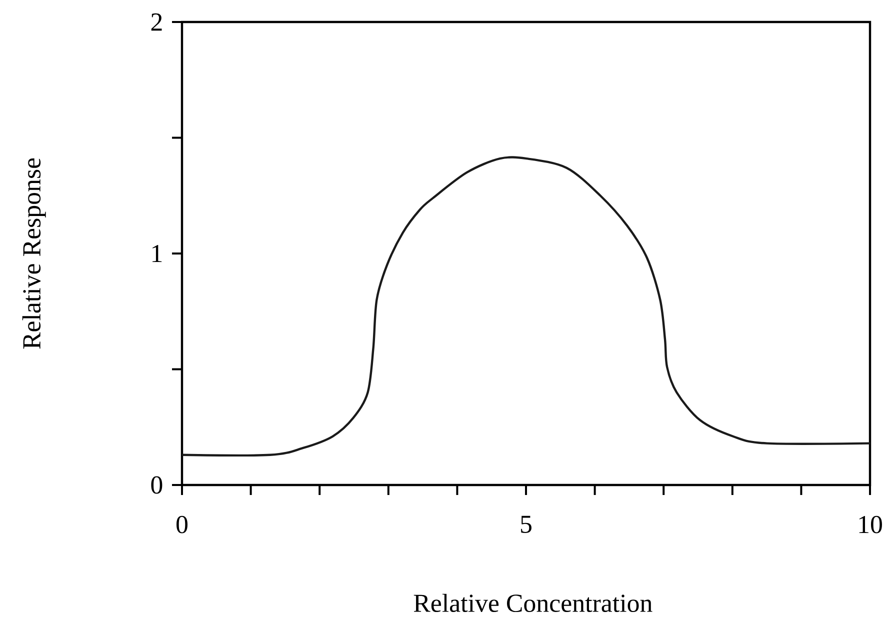 Image resolution: width=896 pixels, height=639 pixels. Describe the element at coordinates (156, 22) in the screenshot. I see `y-tick-label: 2` at that location.